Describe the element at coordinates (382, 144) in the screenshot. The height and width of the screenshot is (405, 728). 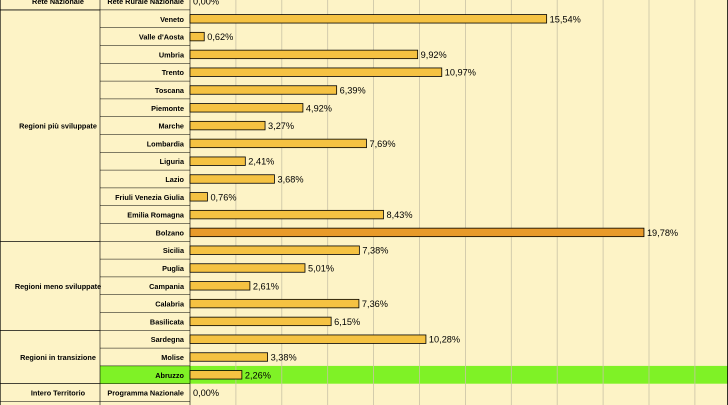
I see `value-label-lombardia: 7,69%` at that location.